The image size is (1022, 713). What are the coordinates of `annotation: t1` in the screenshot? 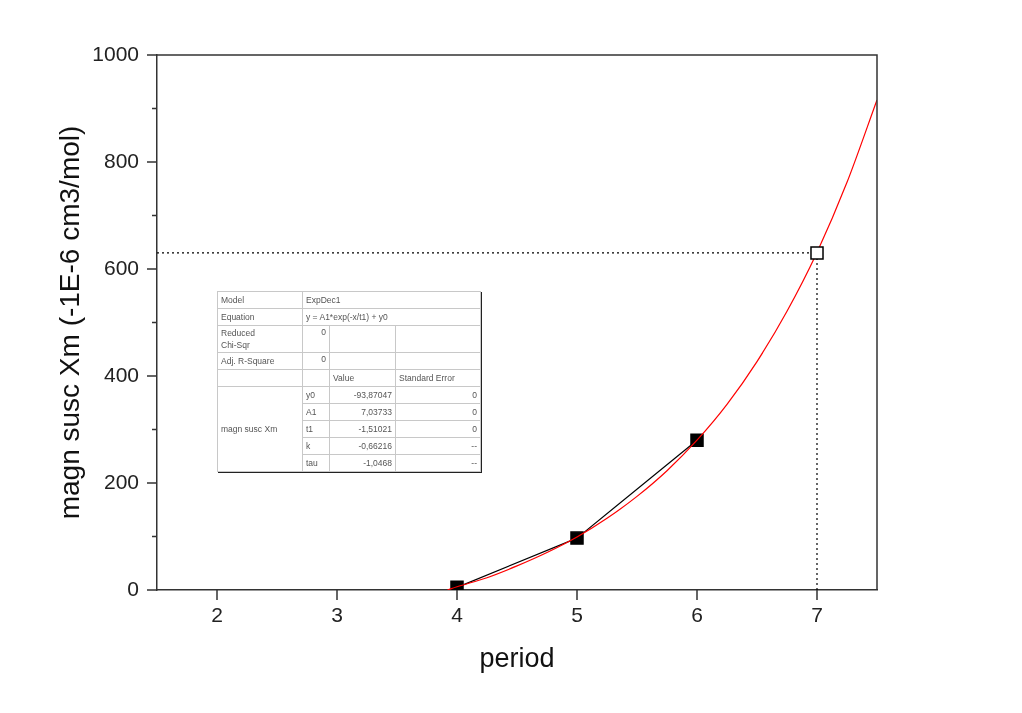 It's located at (316, 429).